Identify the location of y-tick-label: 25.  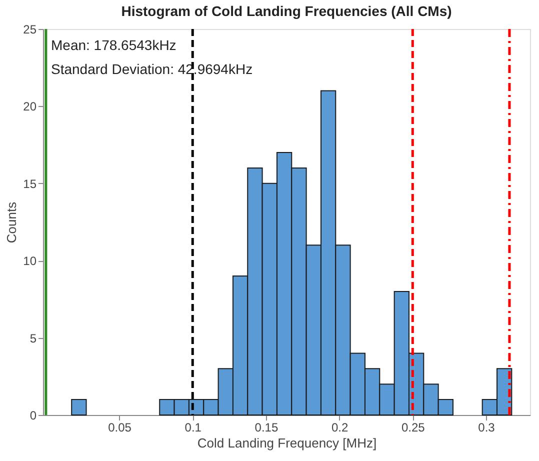
(30, 29).